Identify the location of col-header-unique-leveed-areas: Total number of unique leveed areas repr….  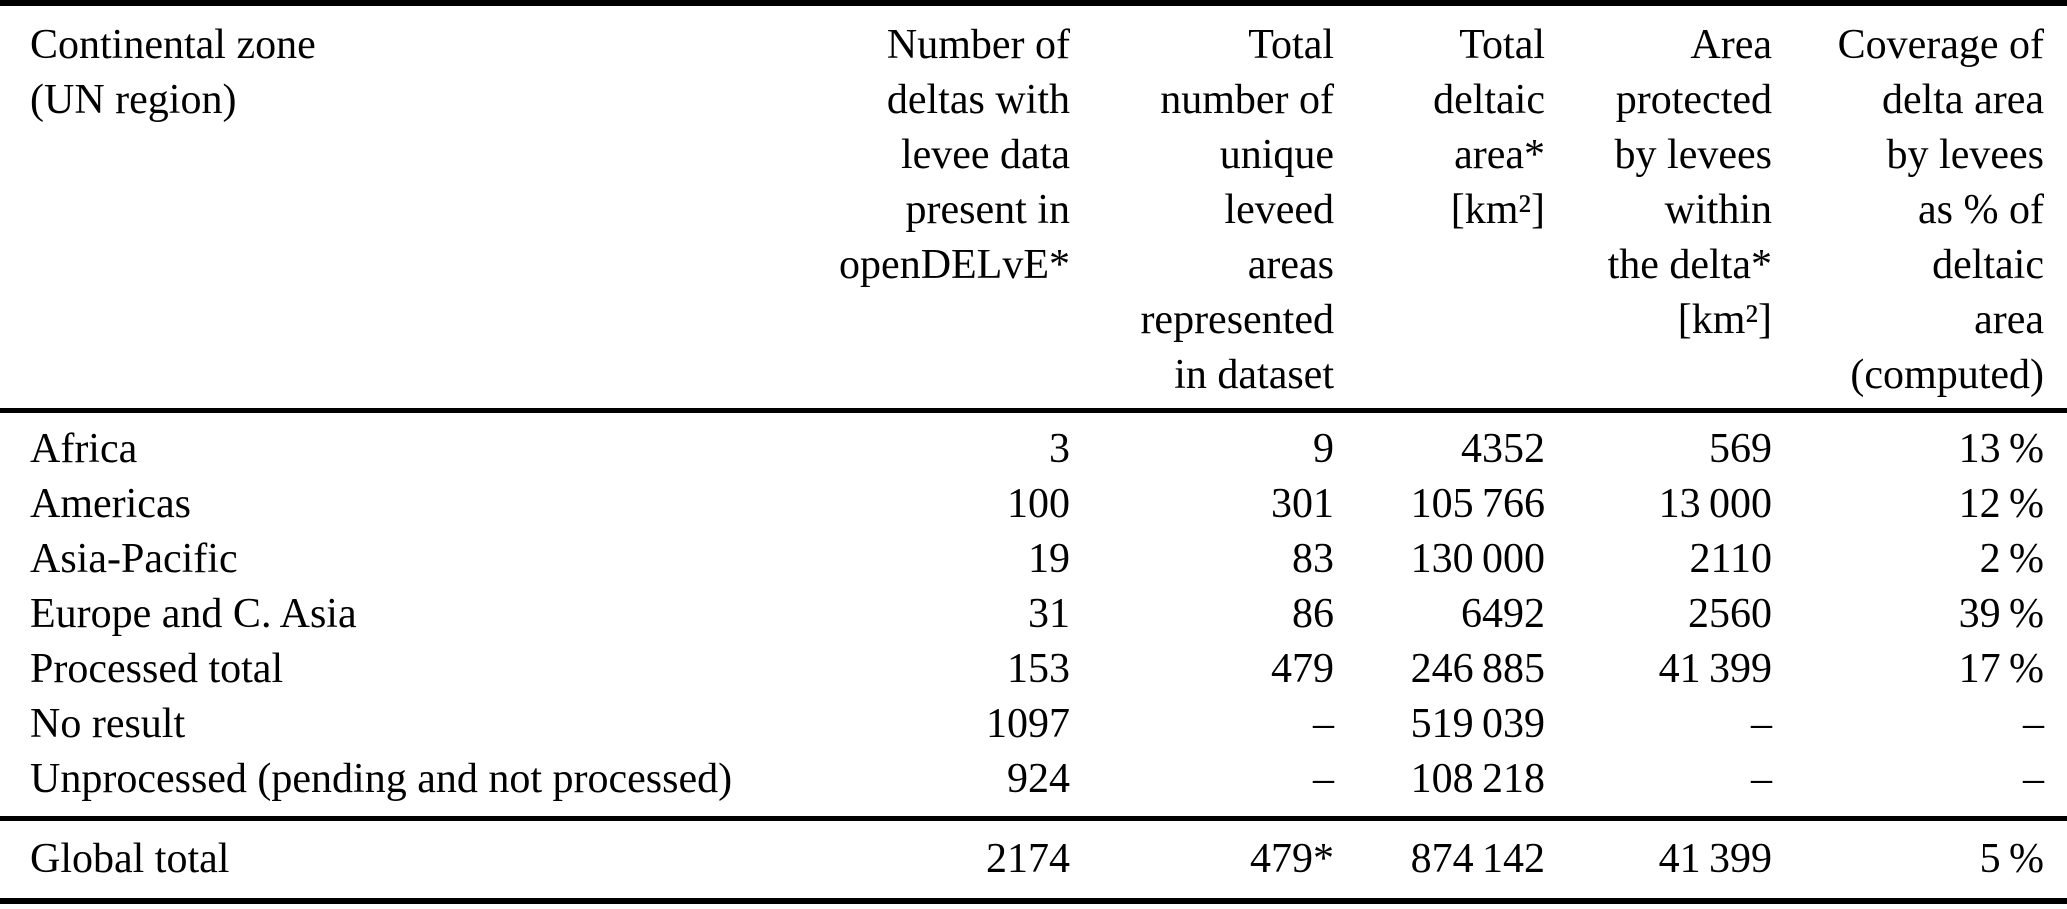
(1202, 208).